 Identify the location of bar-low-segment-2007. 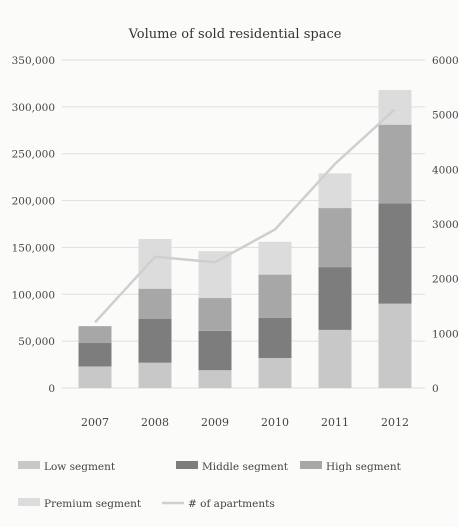
(95, 377).